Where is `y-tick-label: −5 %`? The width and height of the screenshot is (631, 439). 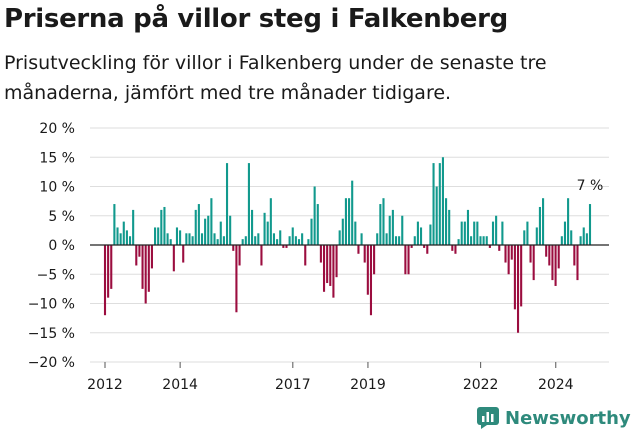 y-tick-label: −5 % is located at coordinates (56, 275).